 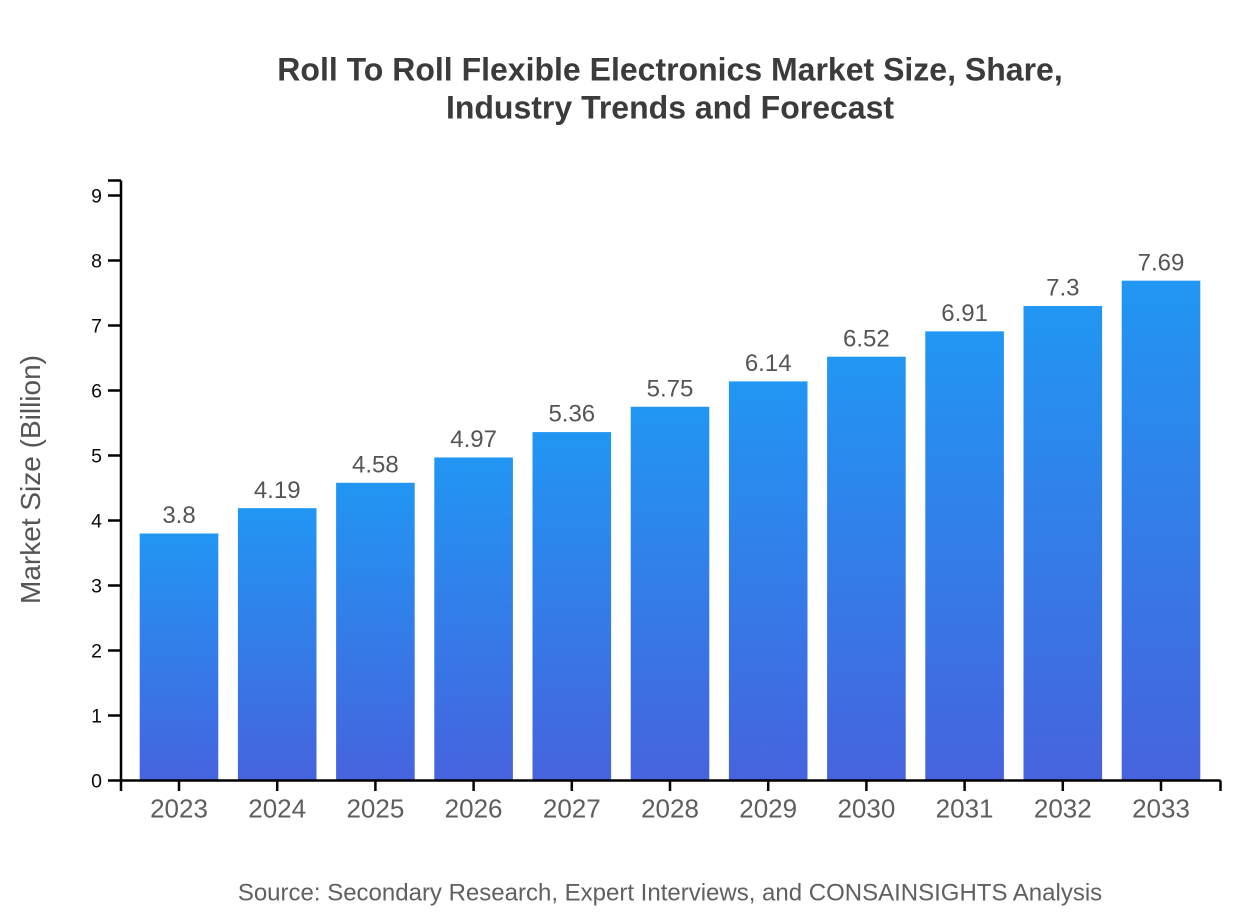 I want to click on svg-text: 6, so click(x=96, y=392).